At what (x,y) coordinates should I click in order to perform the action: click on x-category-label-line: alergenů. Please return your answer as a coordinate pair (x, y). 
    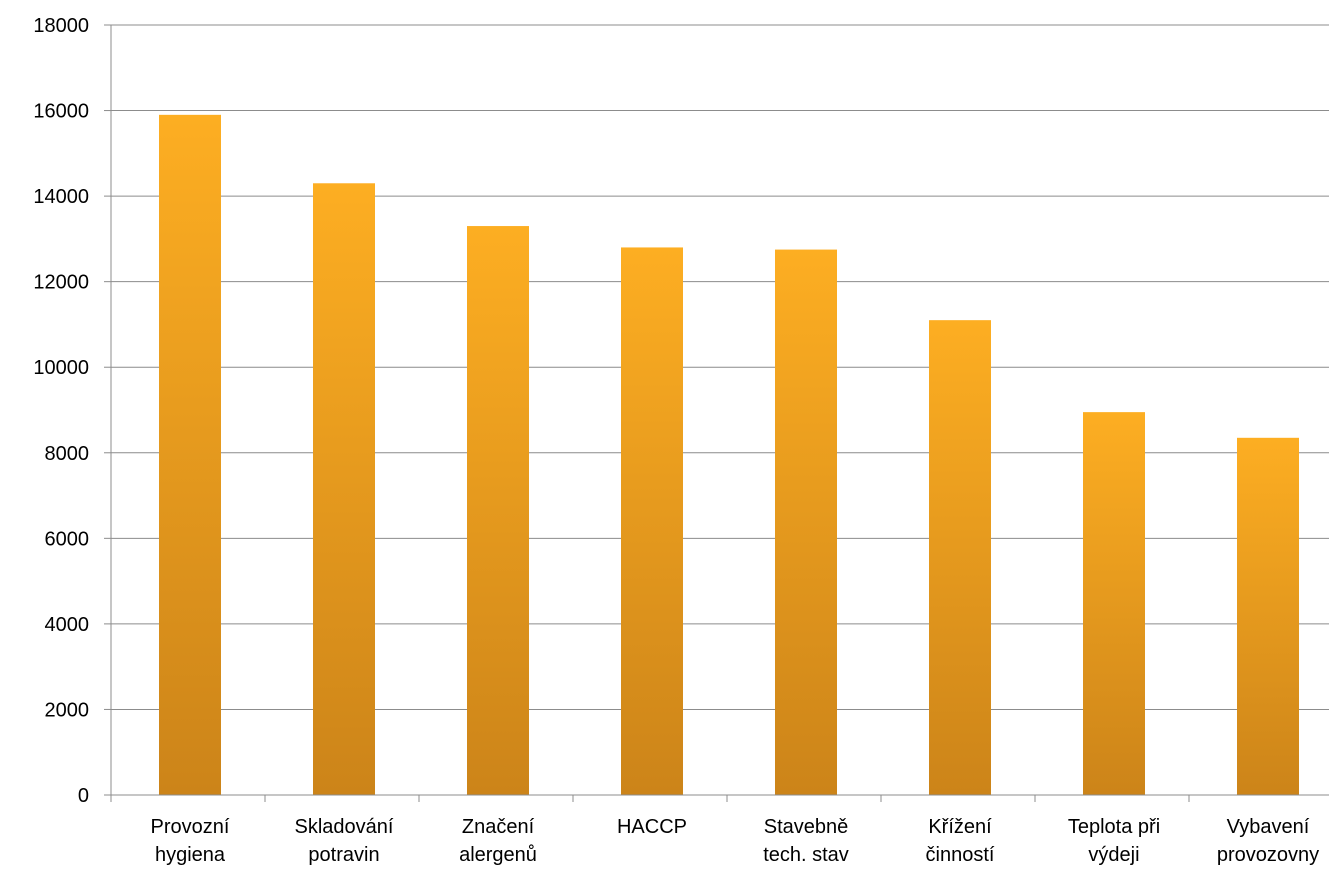
    Looking at the image, I should click on (498, 855).